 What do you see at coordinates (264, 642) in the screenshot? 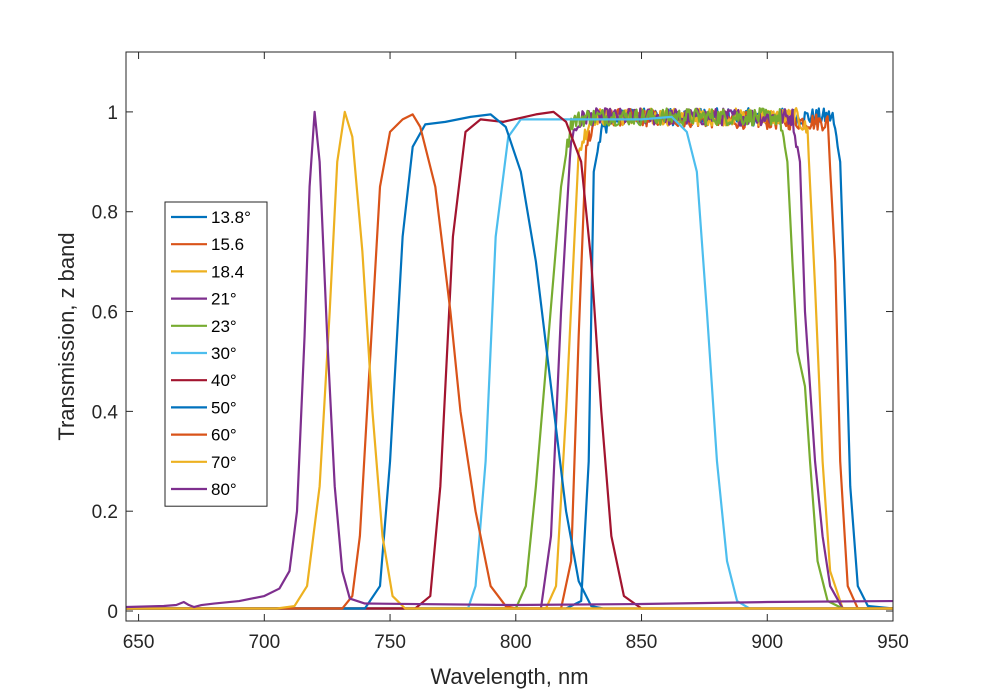
I see `x-tick-label: 700` at bounding box center [264, 642].